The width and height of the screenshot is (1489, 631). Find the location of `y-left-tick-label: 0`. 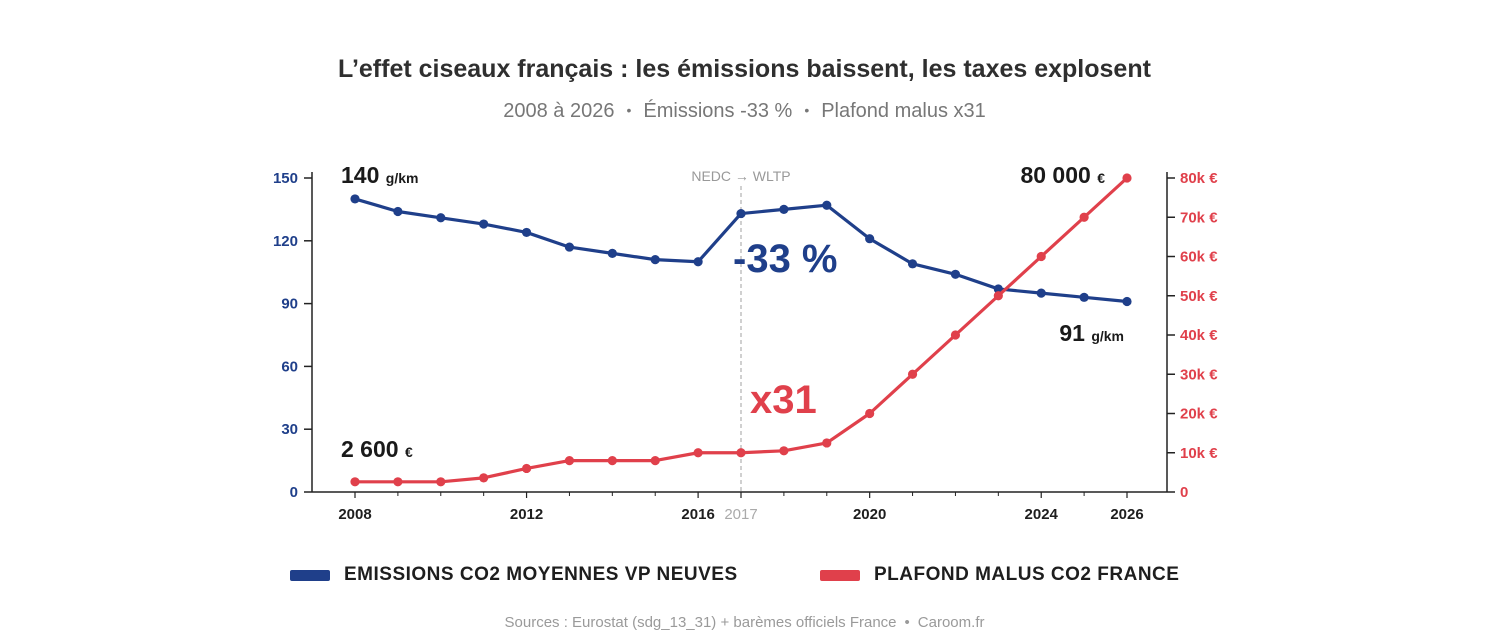

y-left-tick-label: 0 is located at coordinates (294, 492).